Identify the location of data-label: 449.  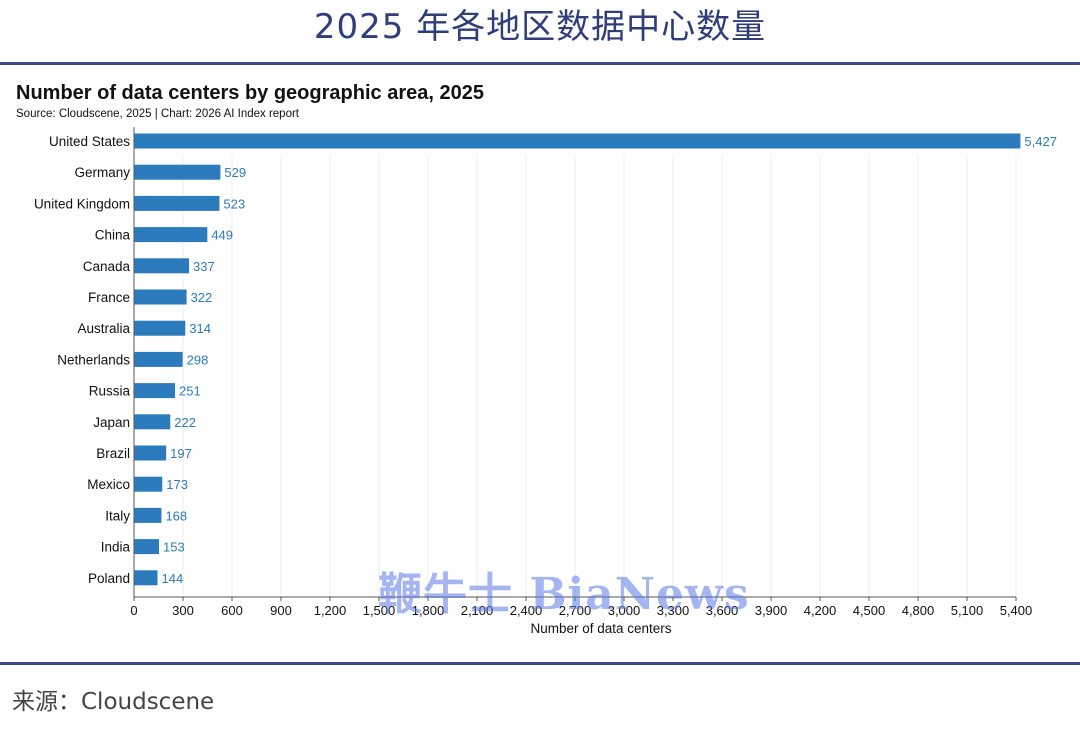
(222, 235).